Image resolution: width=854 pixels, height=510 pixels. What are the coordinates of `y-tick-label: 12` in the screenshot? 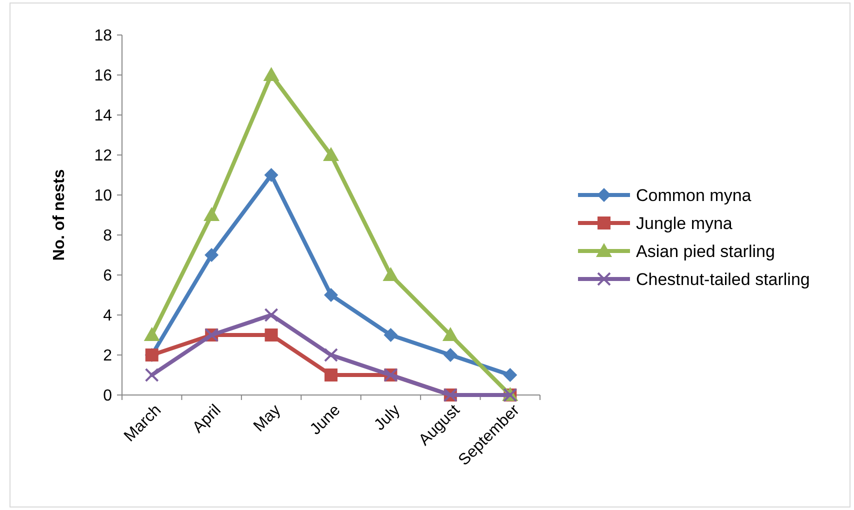 It's located at (103, 156).